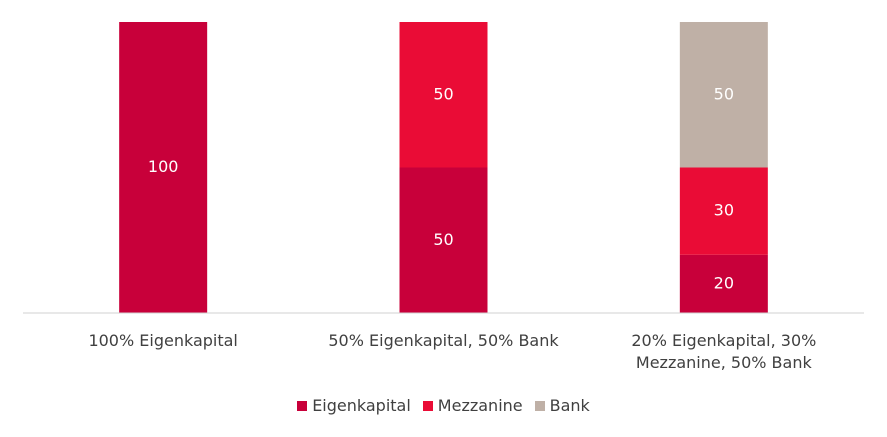 Image resolution: width=887 pixels, height=437 pixels. I want to click on legend-item: Mezzanine, so click(472, 405).